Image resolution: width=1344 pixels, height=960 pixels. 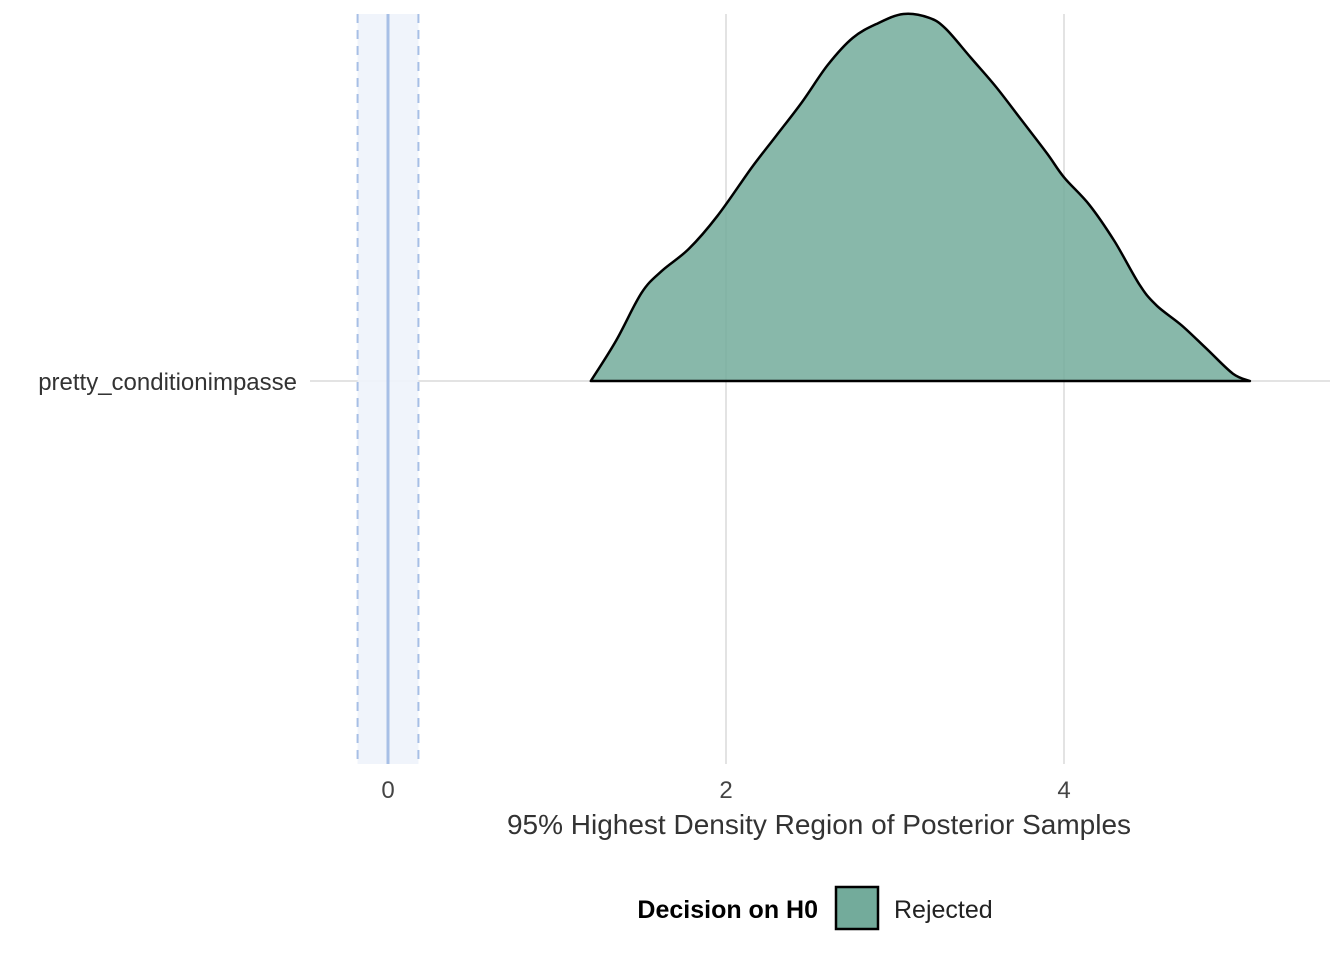 What do you see at coordinates (727, 910) in the screenshot?
I see `legend-title: Decision on H0` at bounding box center [727, 910].